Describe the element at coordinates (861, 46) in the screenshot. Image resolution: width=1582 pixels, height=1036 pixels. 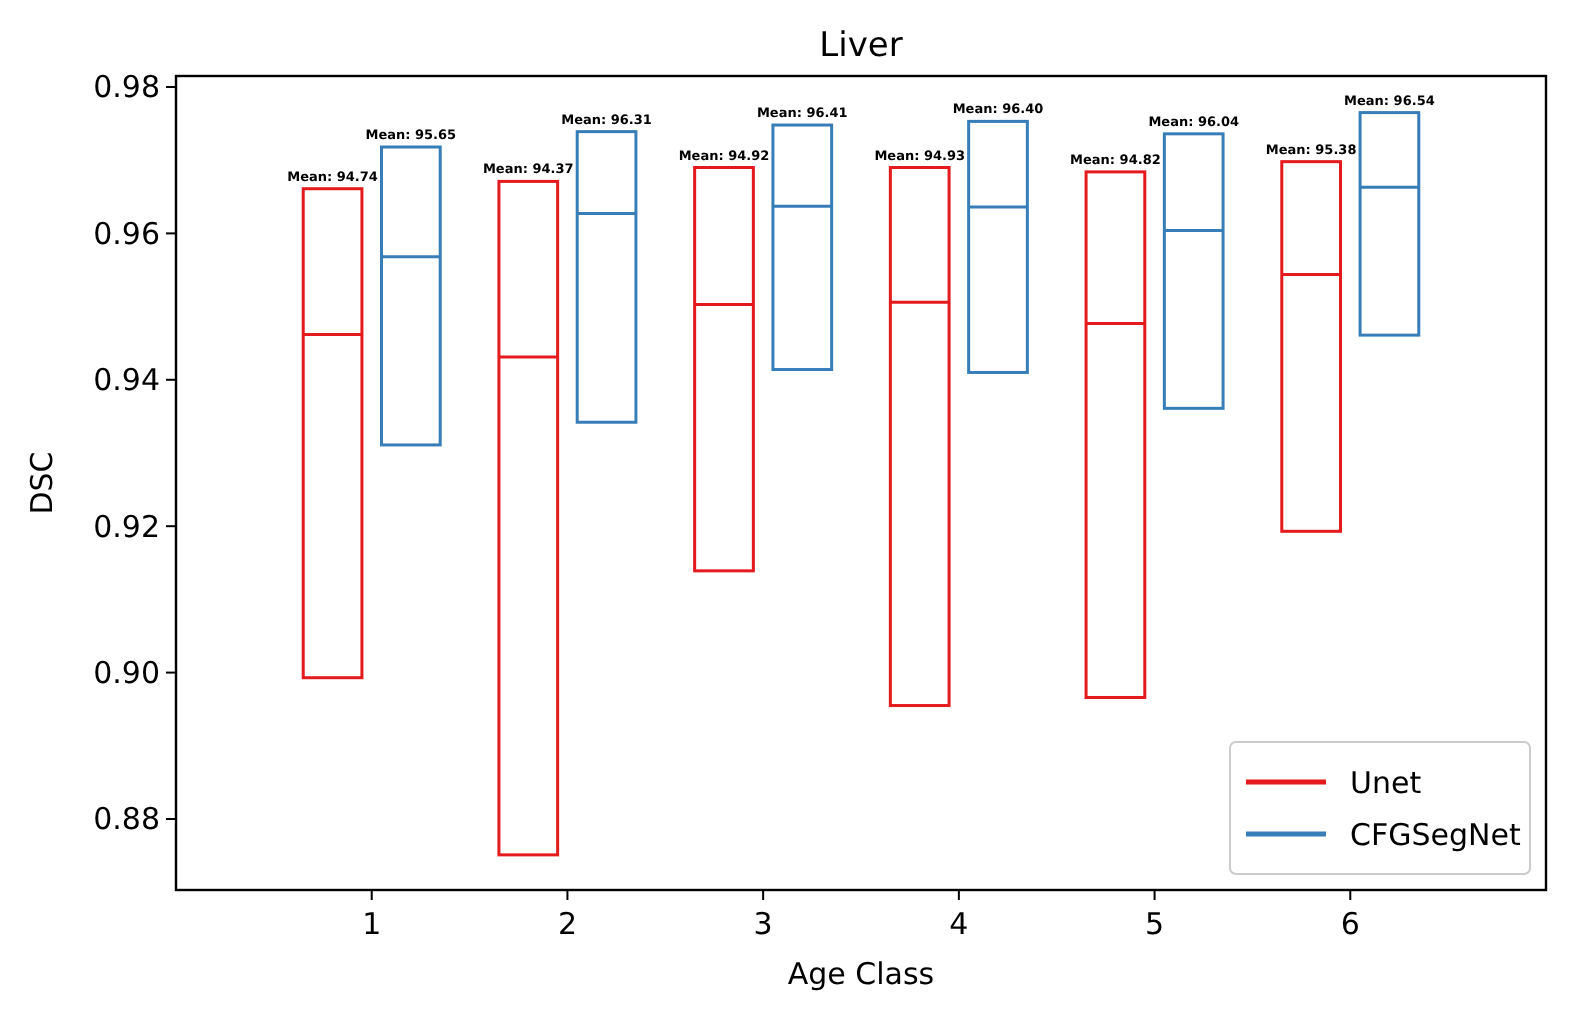
I see `chart-title: Liver` at that location.